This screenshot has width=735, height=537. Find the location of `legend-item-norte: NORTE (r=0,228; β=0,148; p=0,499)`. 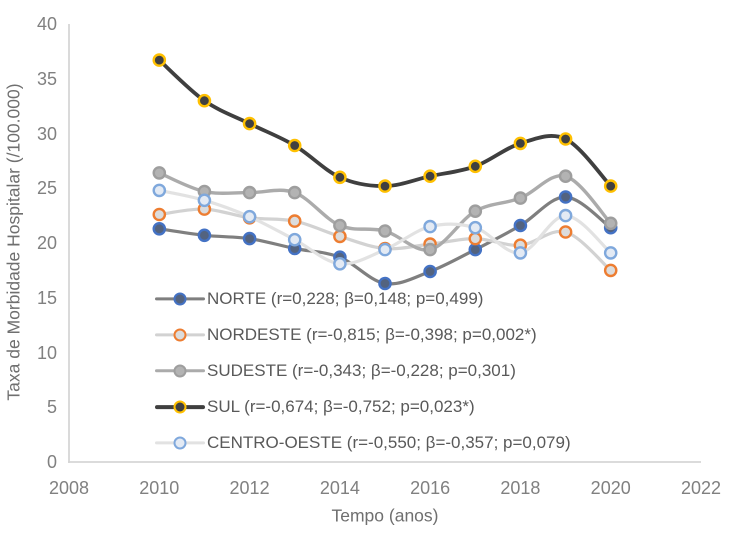

legend-item-norte: NORTE (r=0,228; β=0,148; p=0,499) is located at coordinates (363, 299).